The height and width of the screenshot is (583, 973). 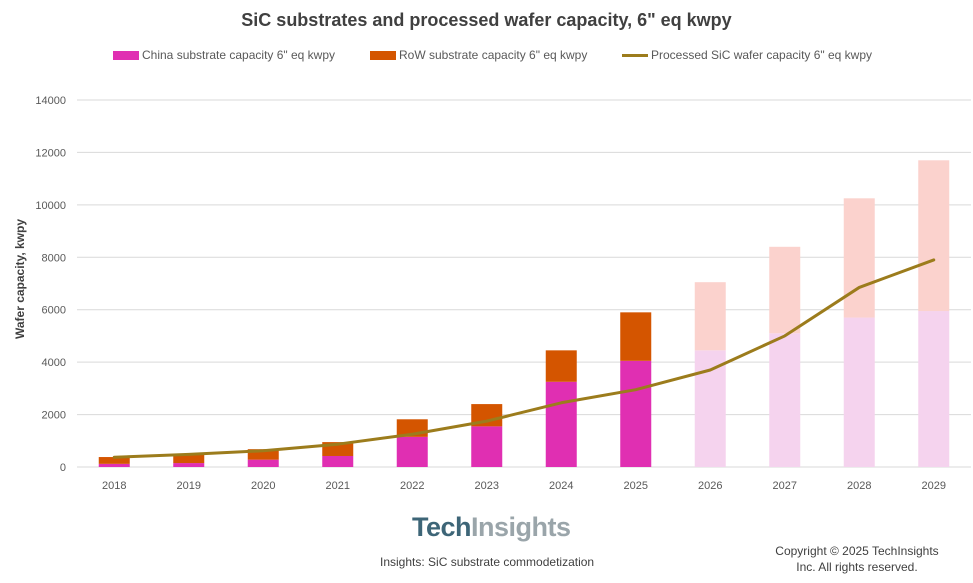 What do you see at coordinates (857, 567) in the screenshot?
I see `copyright-line-2: Inc. All rights reserved.` at bounding box center [857, 567].